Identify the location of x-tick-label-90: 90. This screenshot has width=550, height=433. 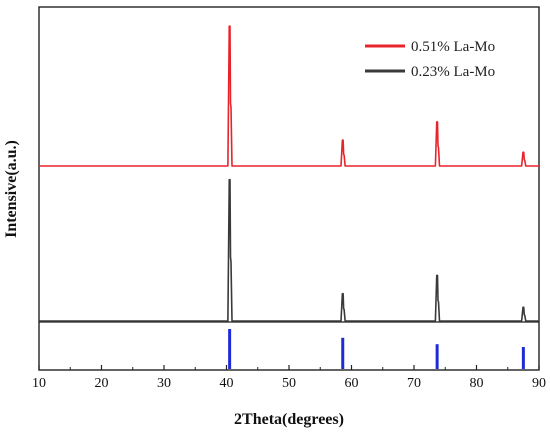
(539, 383).